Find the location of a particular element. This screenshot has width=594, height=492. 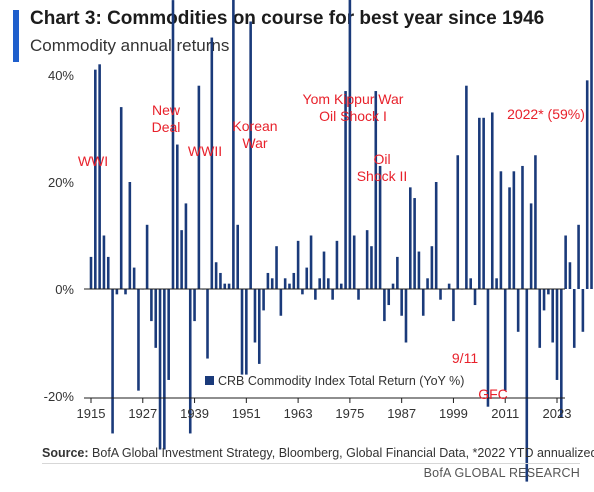

bar-2005 is located at coordinates (479, 203).